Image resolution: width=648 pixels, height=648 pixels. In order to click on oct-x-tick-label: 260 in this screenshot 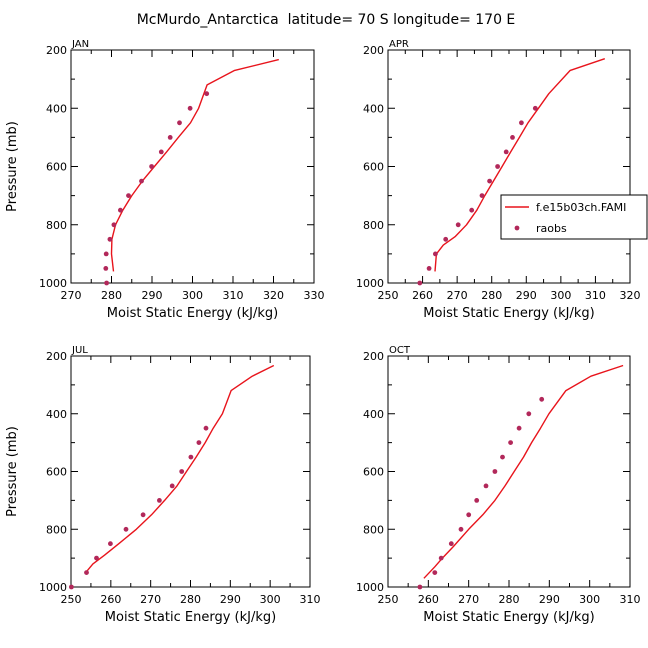, I will do `click(428, 599)`.